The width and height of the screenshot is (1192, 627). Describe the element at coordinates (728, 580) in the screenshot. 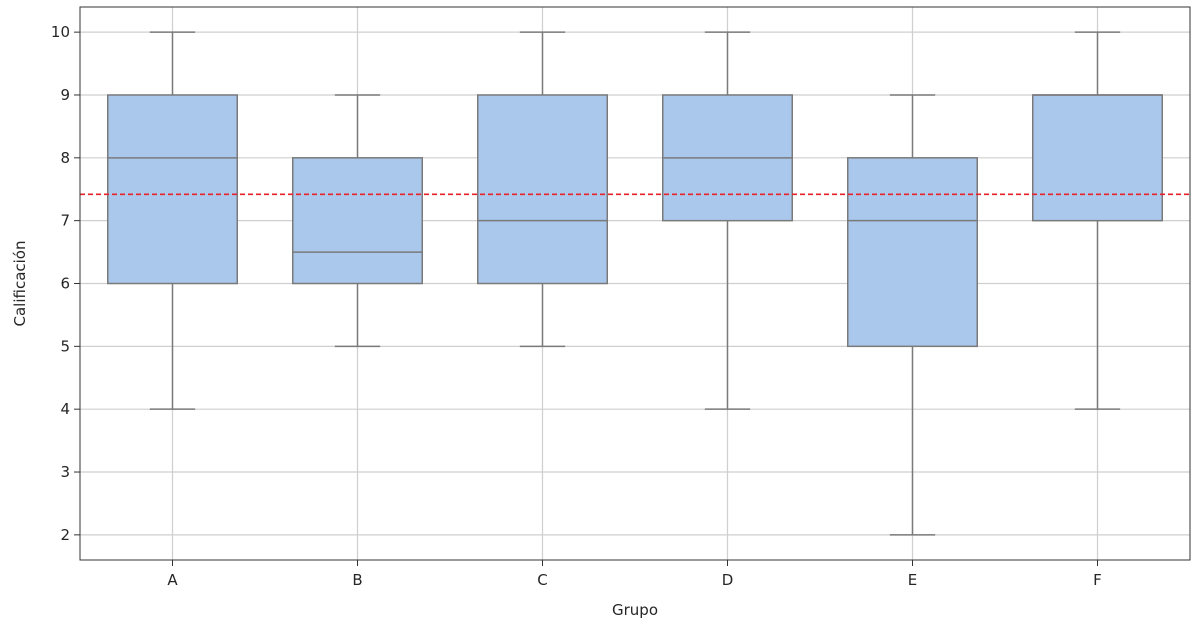

I see `x-tick-label: D` at that location.